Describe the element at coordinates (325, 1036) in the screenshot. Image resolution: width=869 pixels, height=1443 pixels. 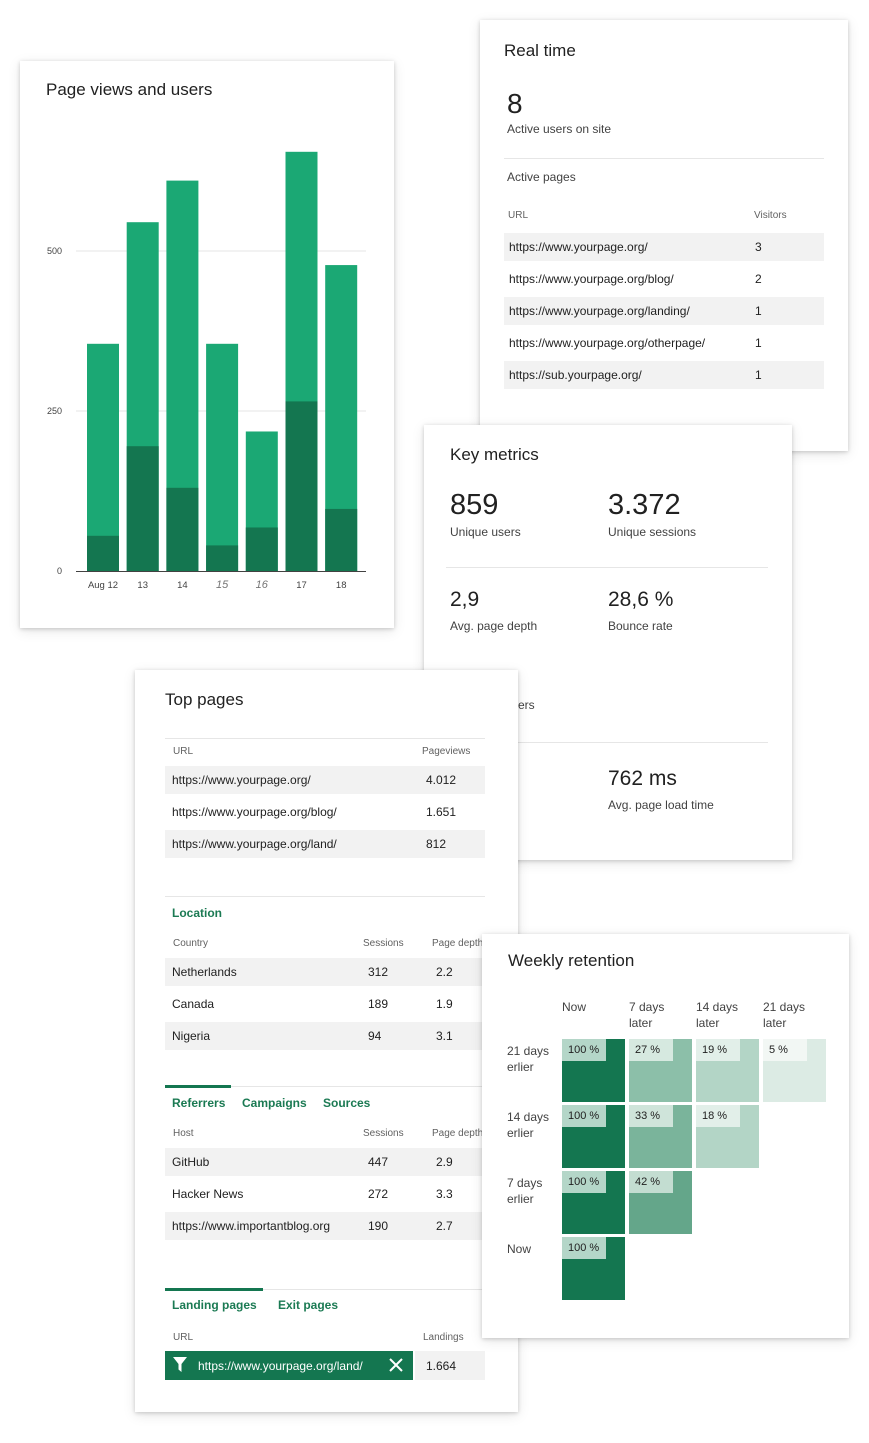
I see `table-row: Nigeria 94 3.1` at that location.